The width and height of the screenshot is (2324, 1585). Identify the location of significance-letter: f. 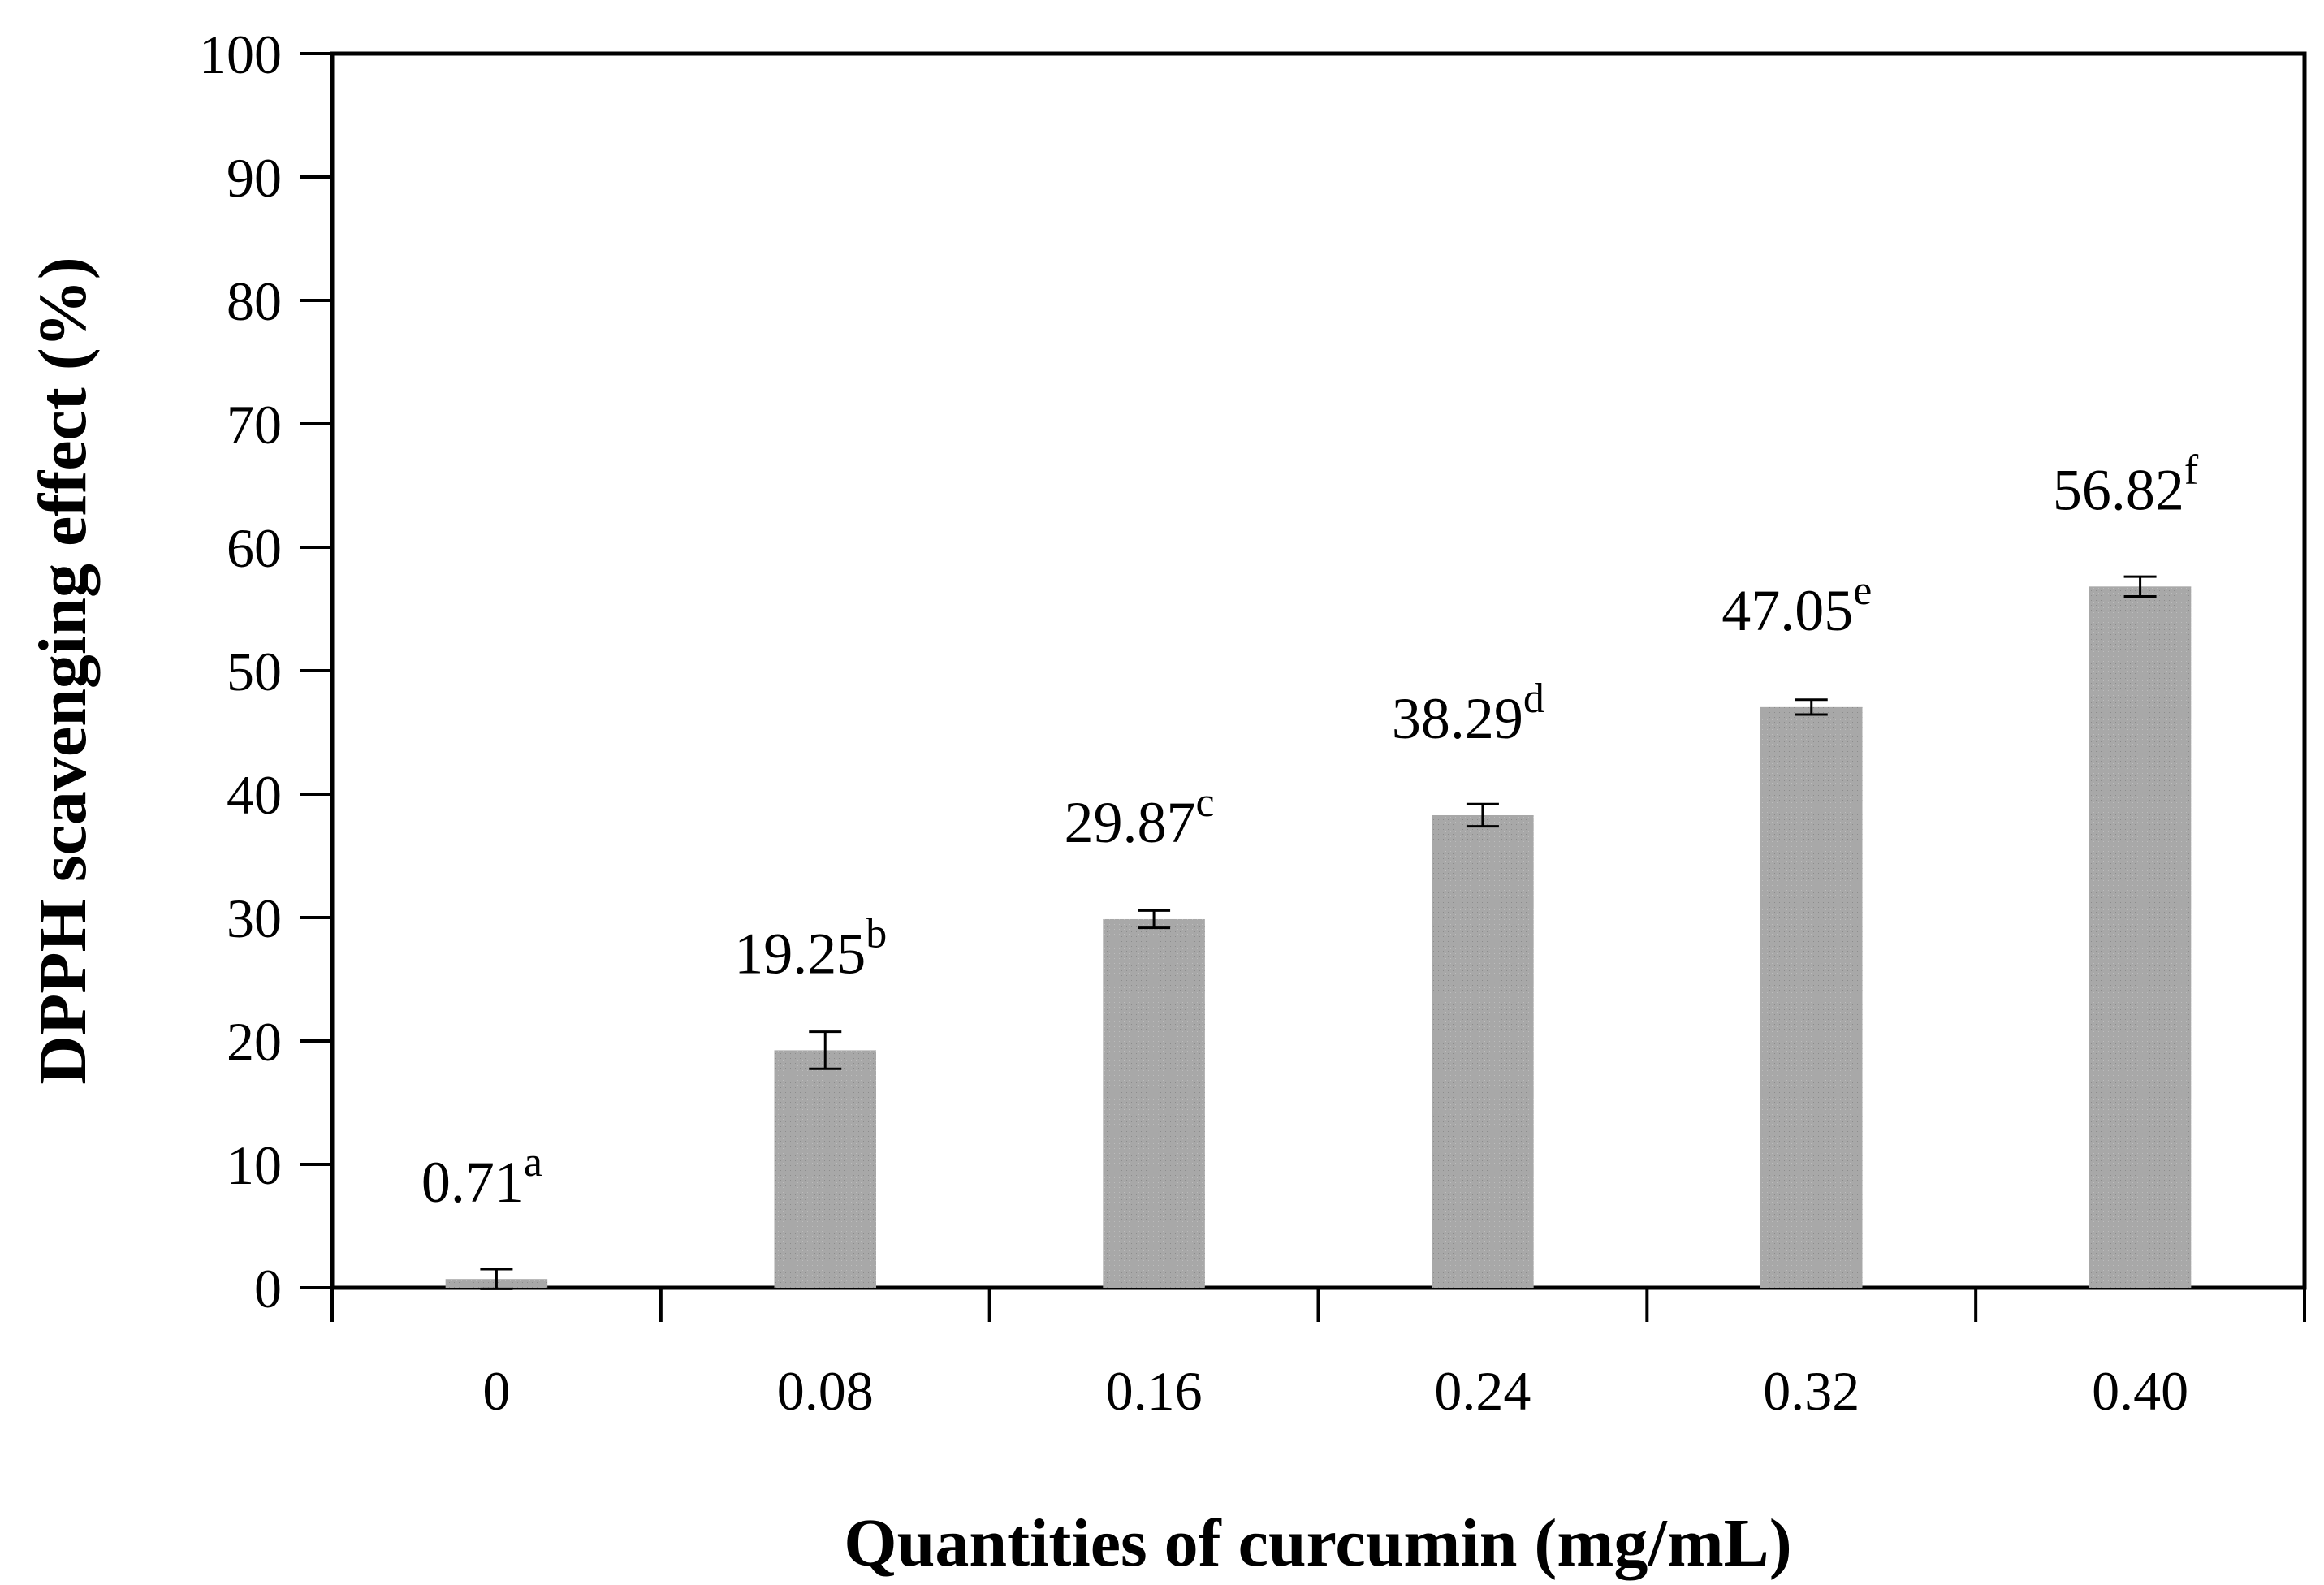
(2192, 470).